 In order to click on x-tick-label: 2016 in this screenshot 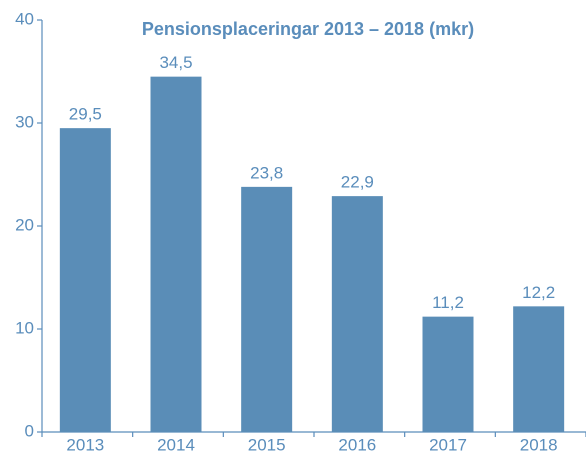, I will do `click(357, 444)`.